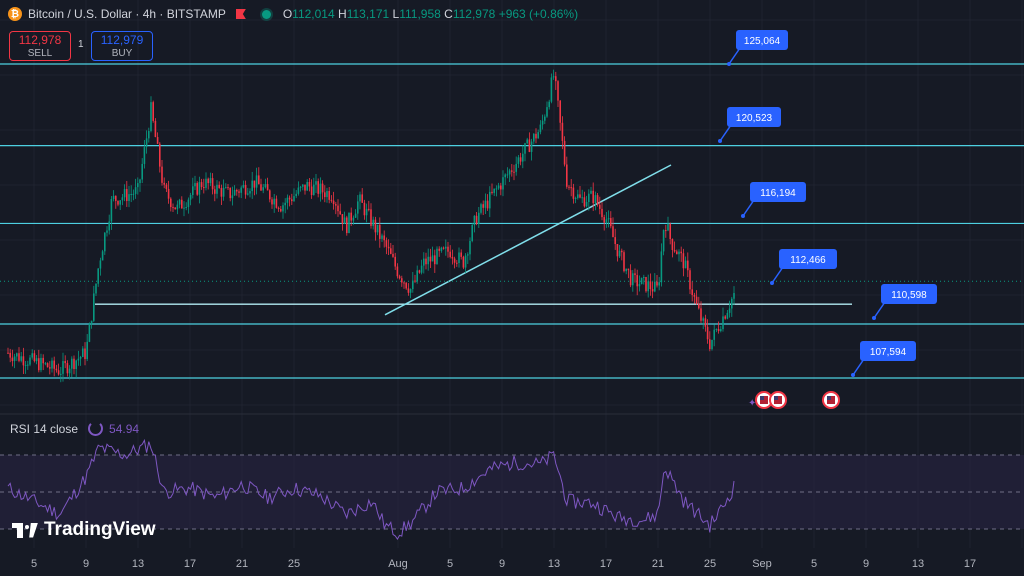  What do you see at coordinates (803, 267) in the screenshot?
I see `price-callout: 112,466` at bounding box center [803, 267].